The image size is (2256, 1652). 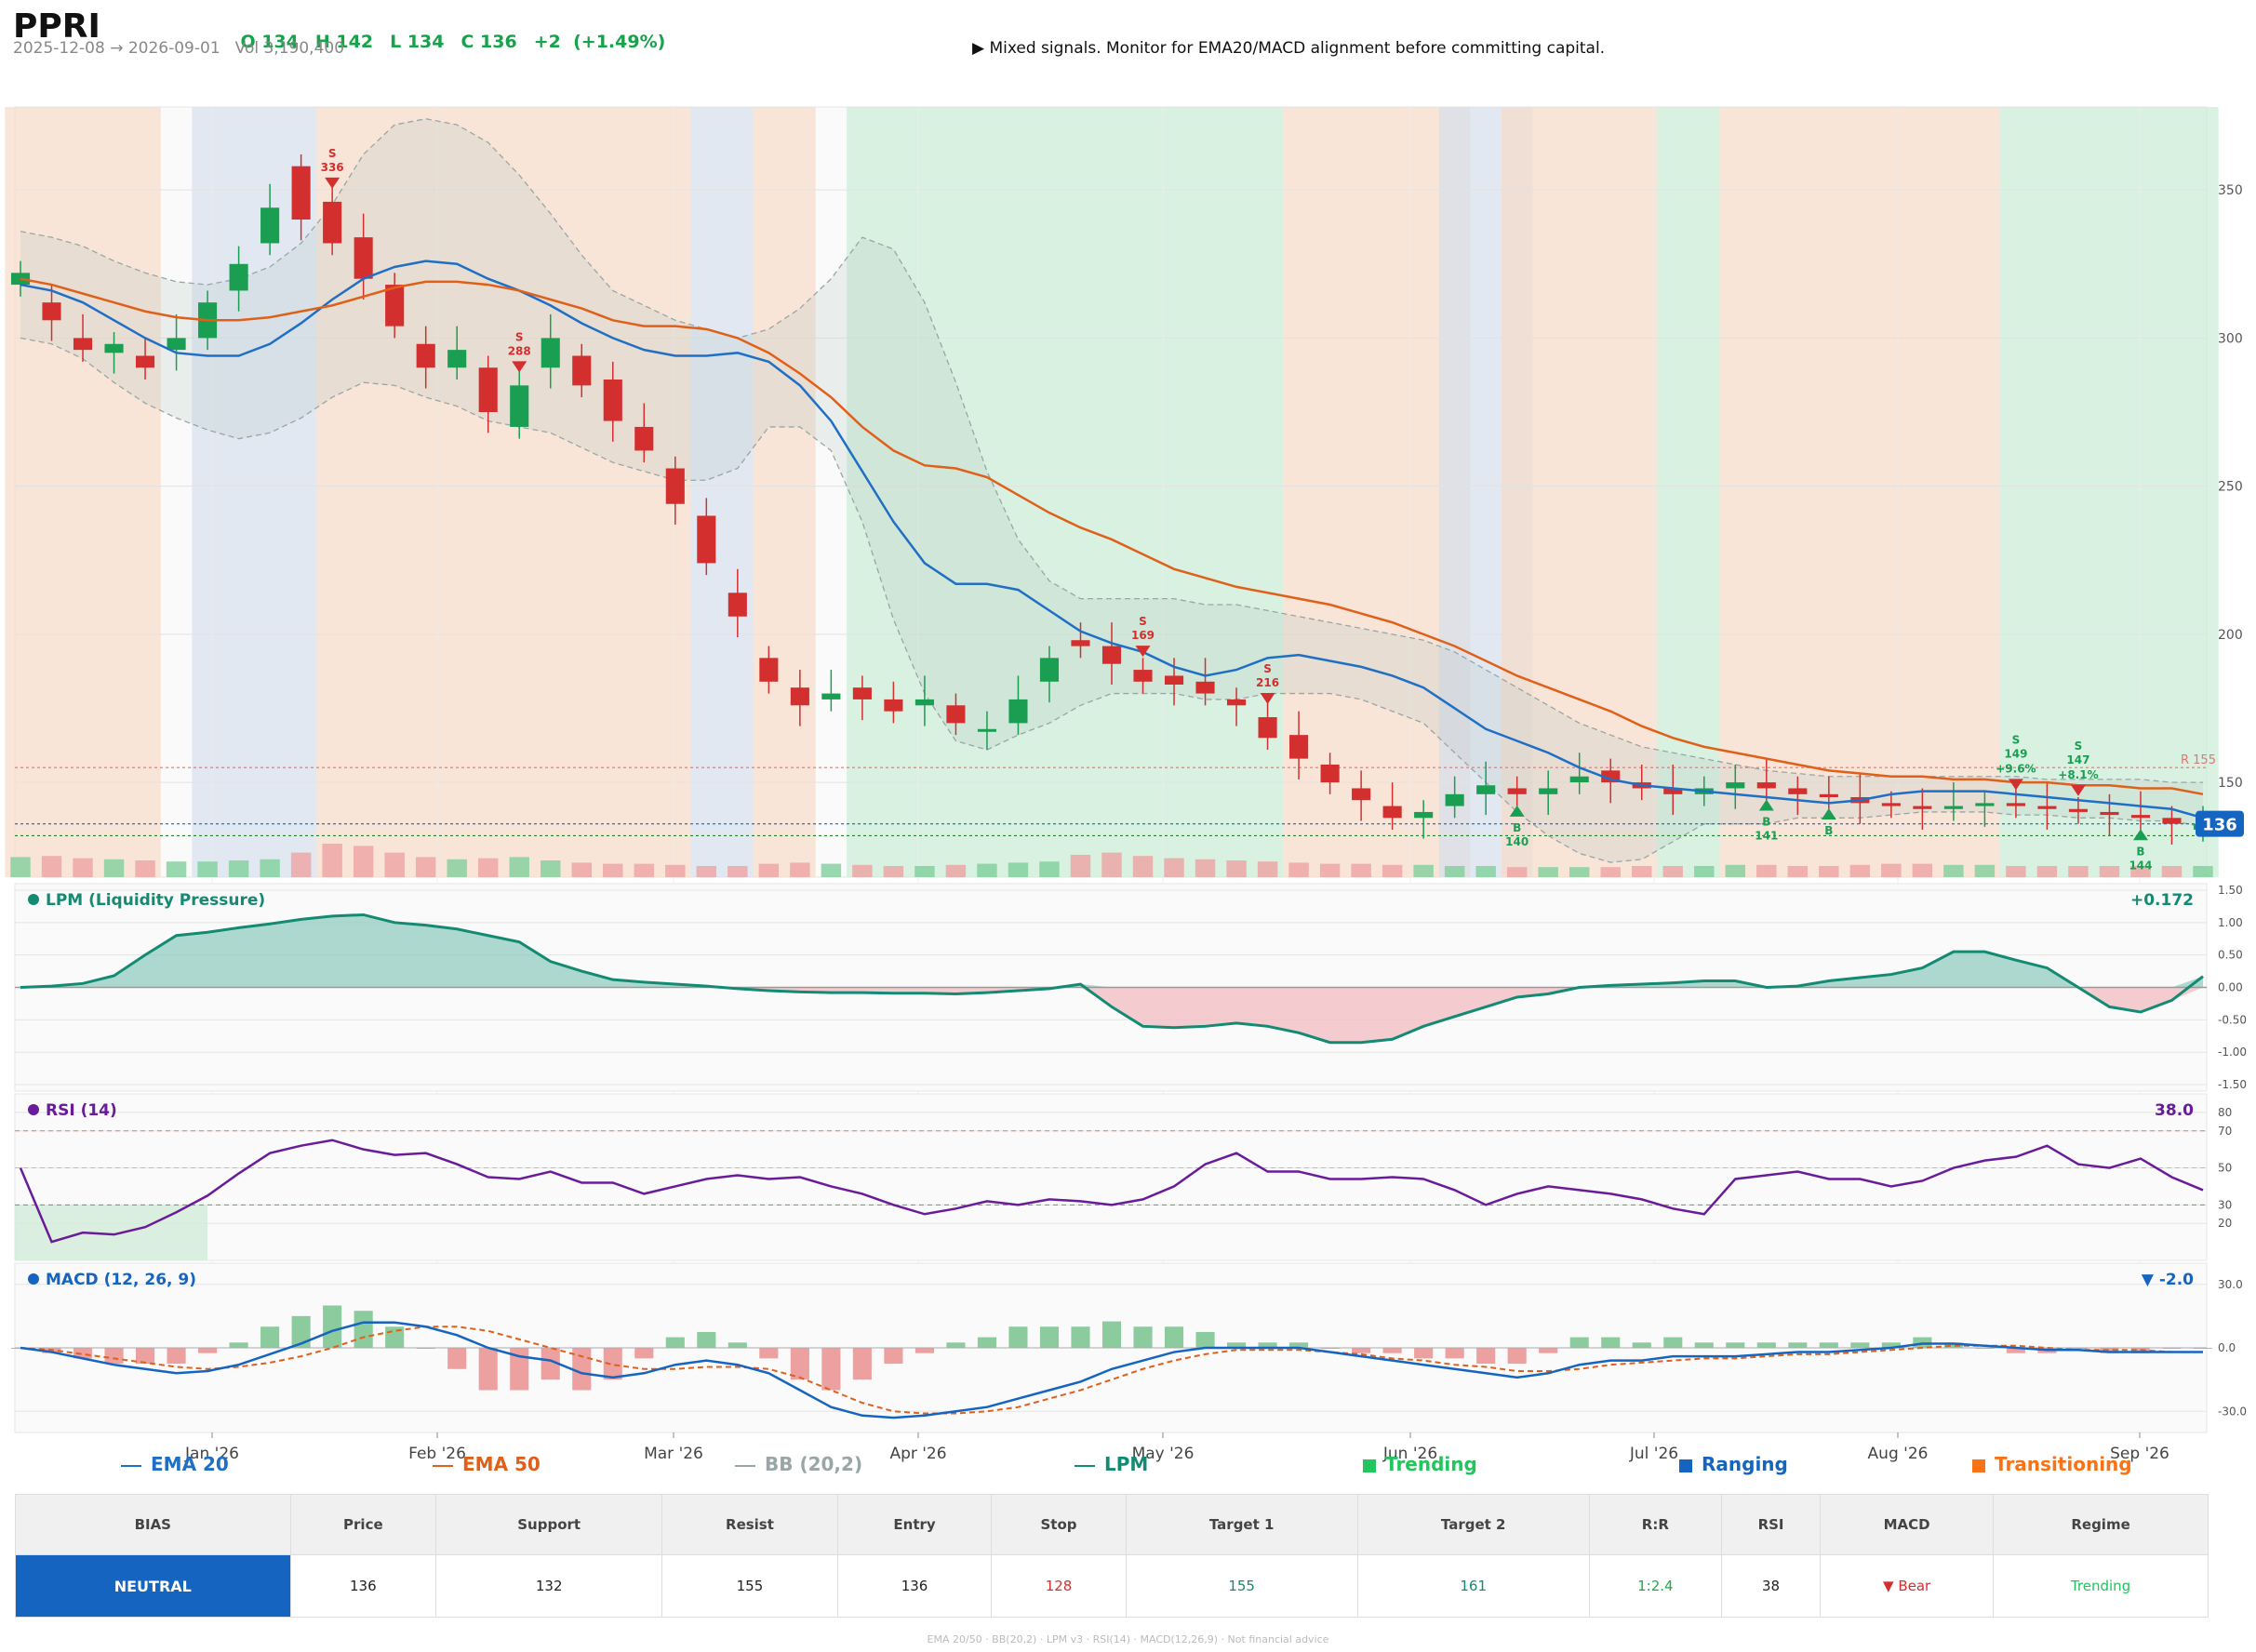 What do you see at coordinates (1978, 1465) in the screenshot?
I see `legend-square-swatch` at bounding box center [1978, 1465].